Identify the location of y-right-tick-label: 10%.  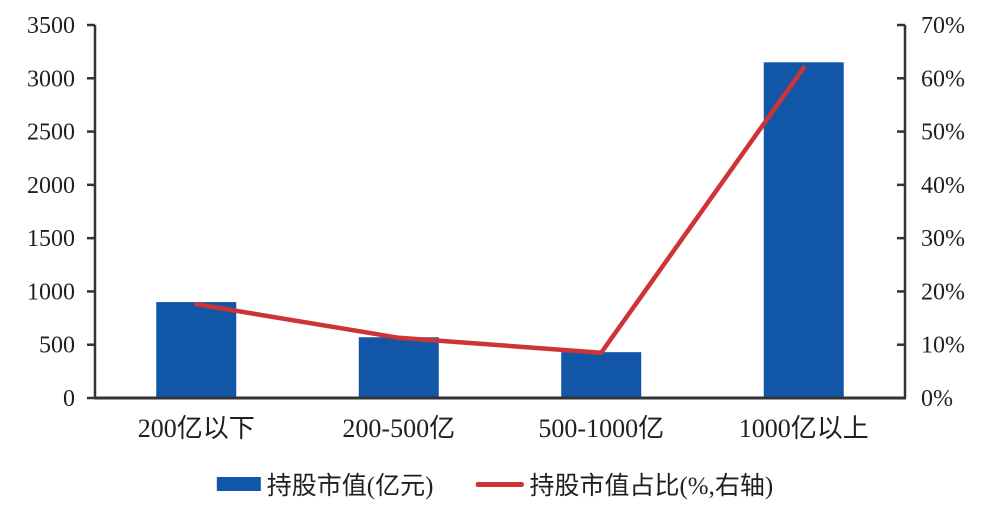
(943, 346).